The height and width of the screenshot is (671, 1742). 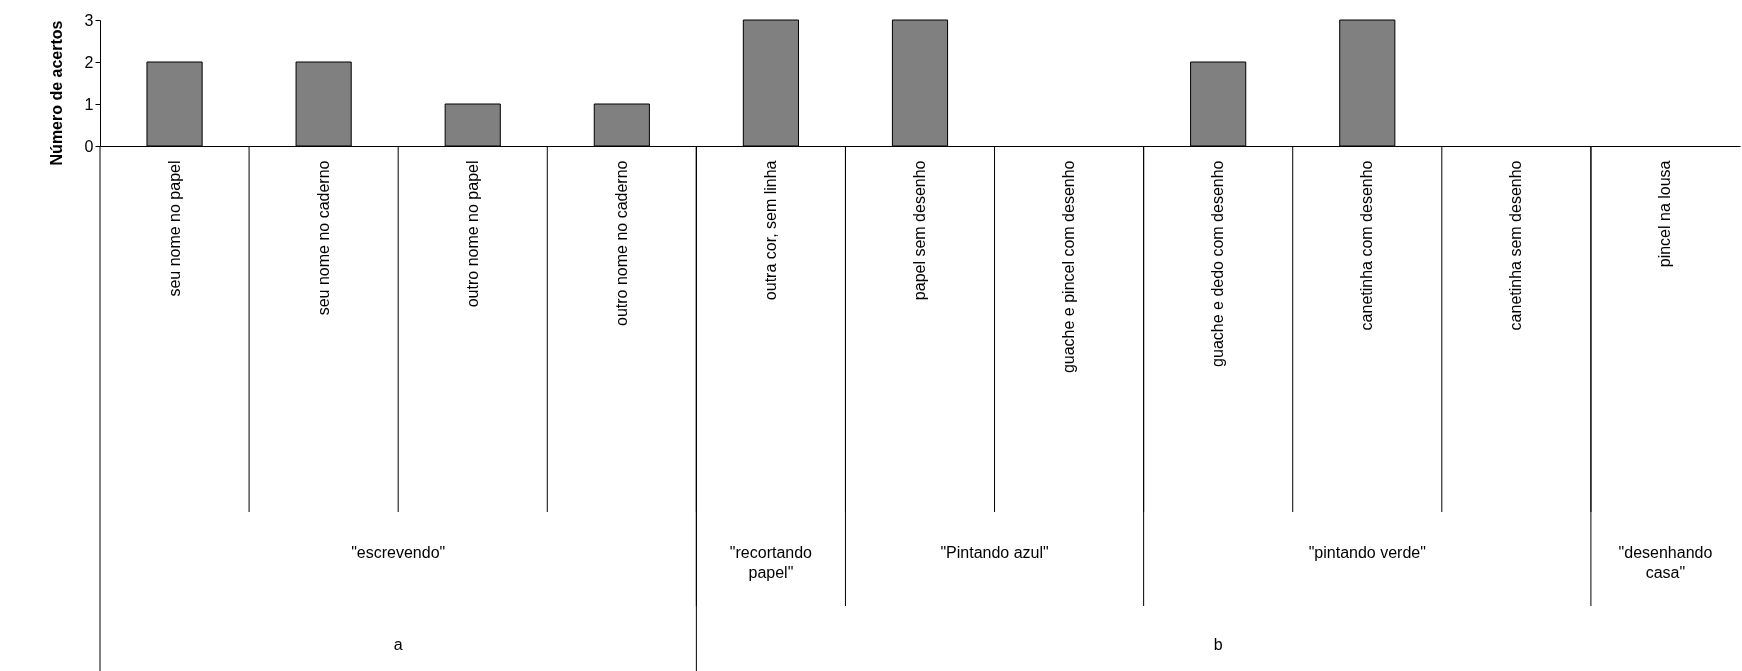 I want to click on x-tick-label: canetinha sem desenho, so click(x=1516, y=245).